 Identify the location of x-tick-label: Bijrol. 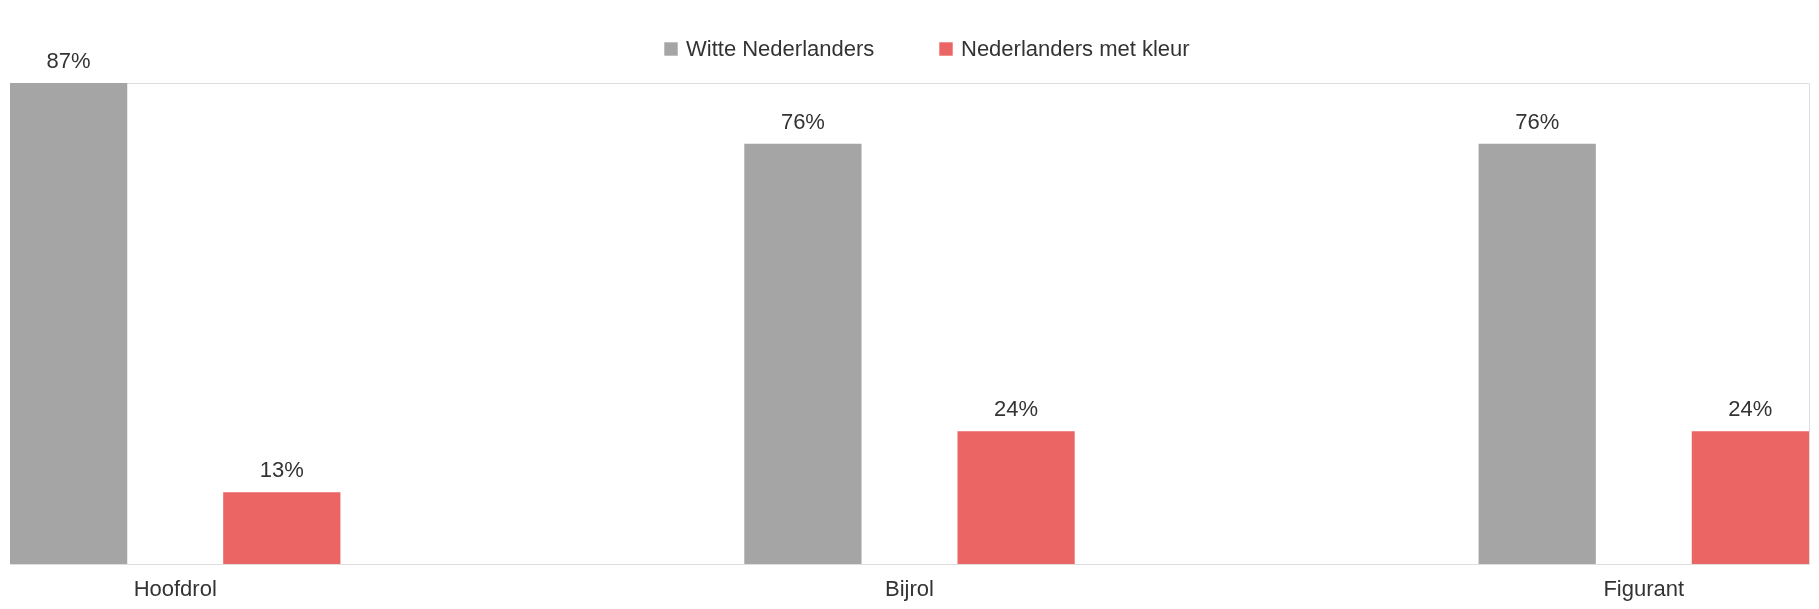
(909, 588).